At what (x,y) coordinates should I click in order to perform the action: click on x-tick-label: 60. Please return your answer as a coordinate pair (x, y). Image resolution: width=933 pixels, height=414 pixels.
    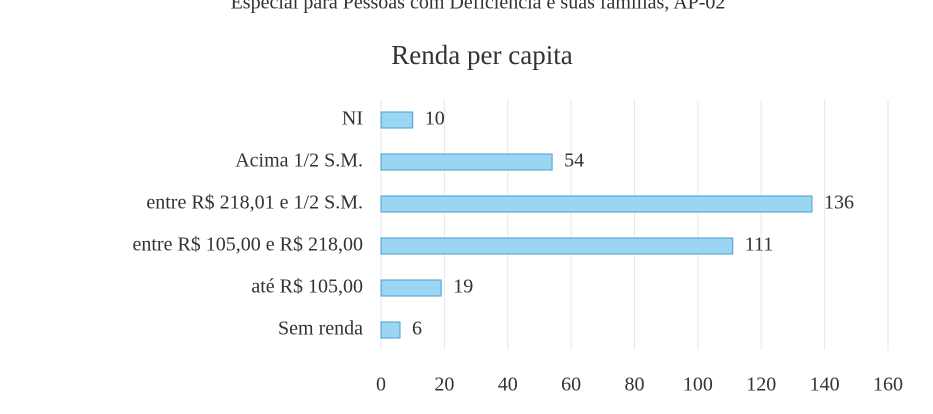
    Looking at the image, I should click on (571, 385).